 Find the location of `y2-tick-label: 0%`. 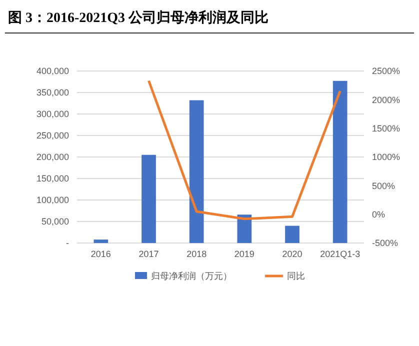

y2-tick-label: 0% is located at coordinates (379, 214).